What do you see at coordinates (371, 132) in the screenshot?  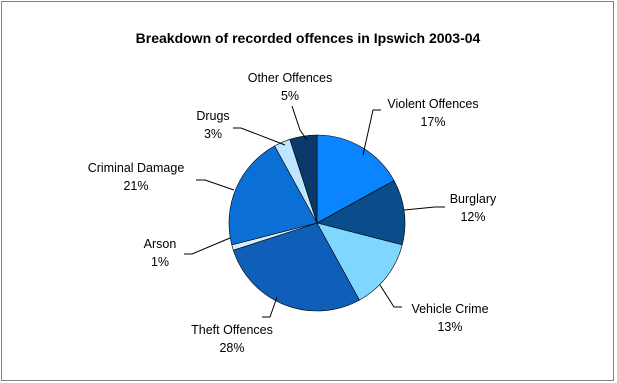 I see `leader-line-violent-offences` at bounding box center [371, 132].